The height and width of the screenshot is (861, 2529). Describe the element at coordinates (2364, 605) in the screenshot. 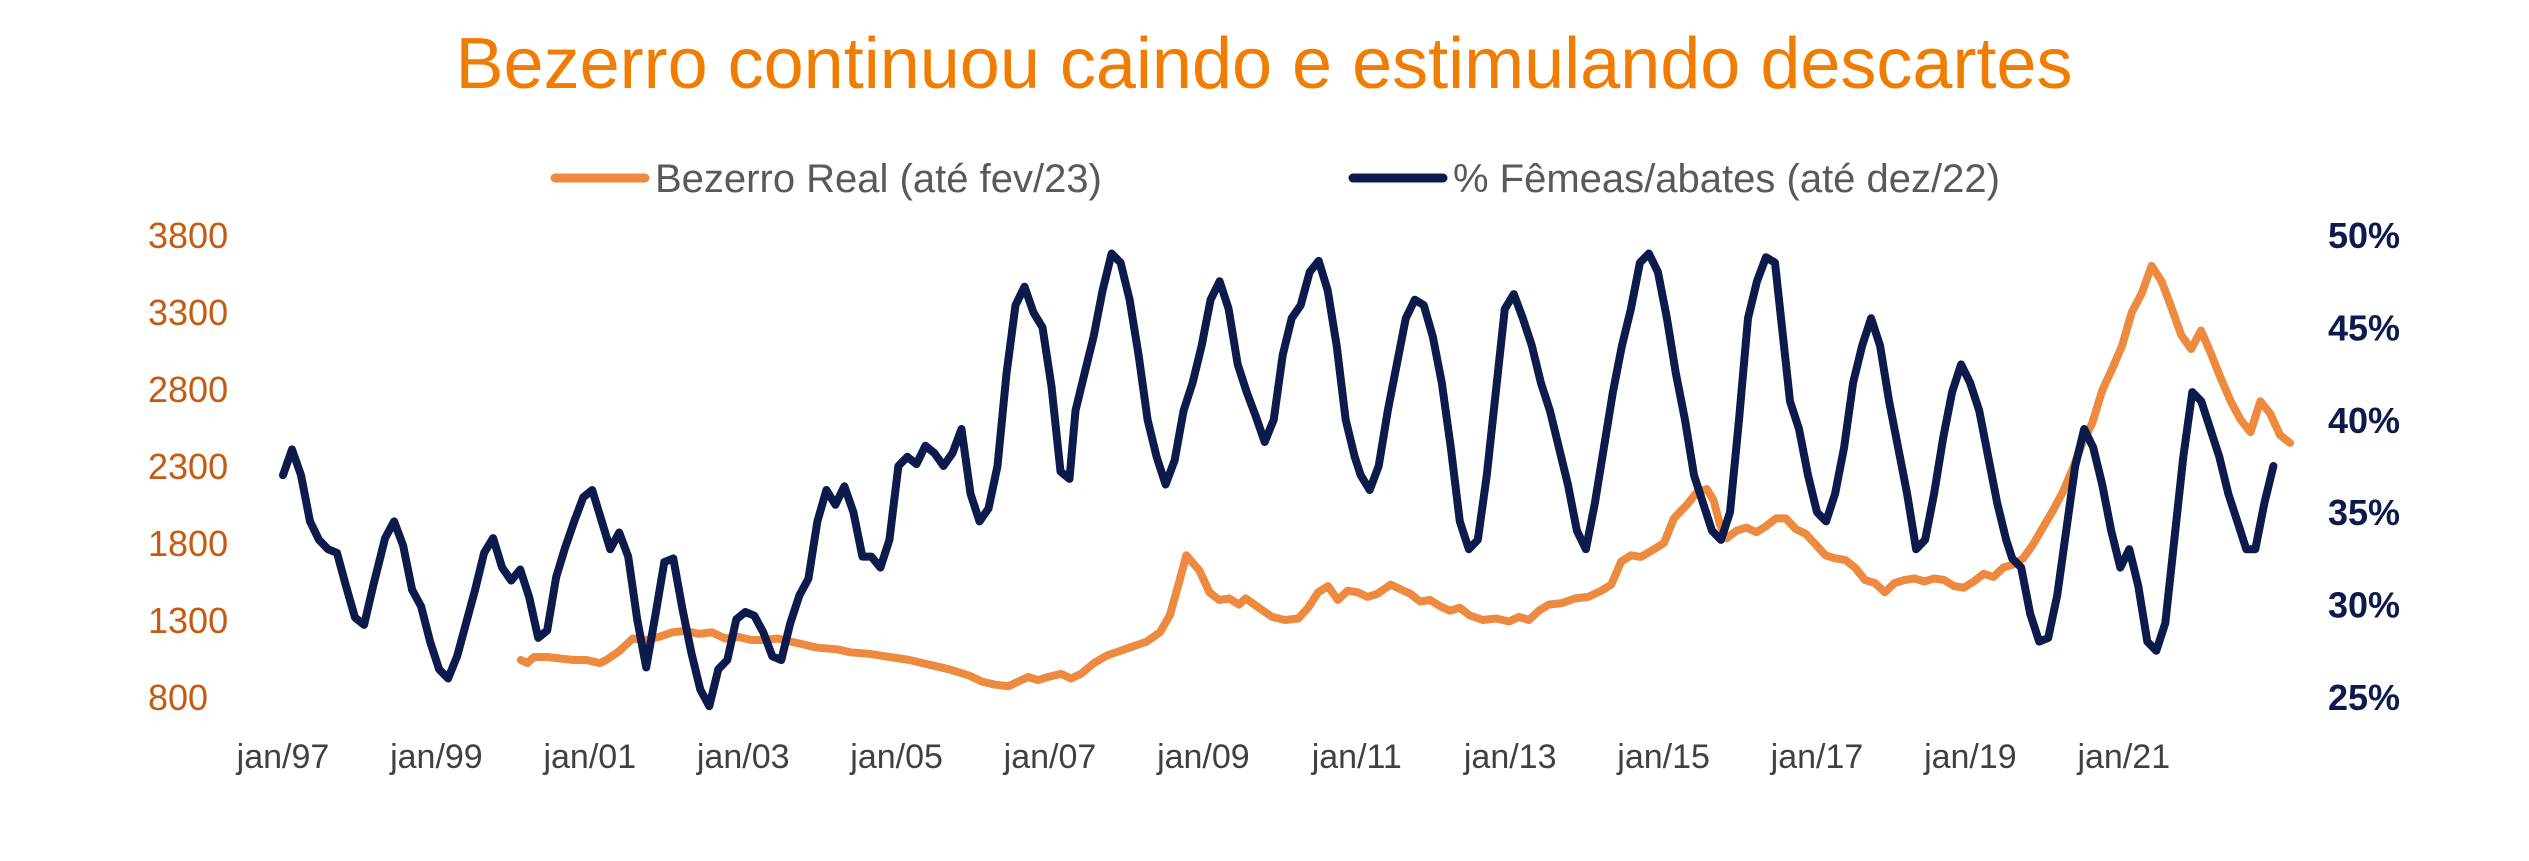

I see `y-right-tick-label: 30%` at that location.